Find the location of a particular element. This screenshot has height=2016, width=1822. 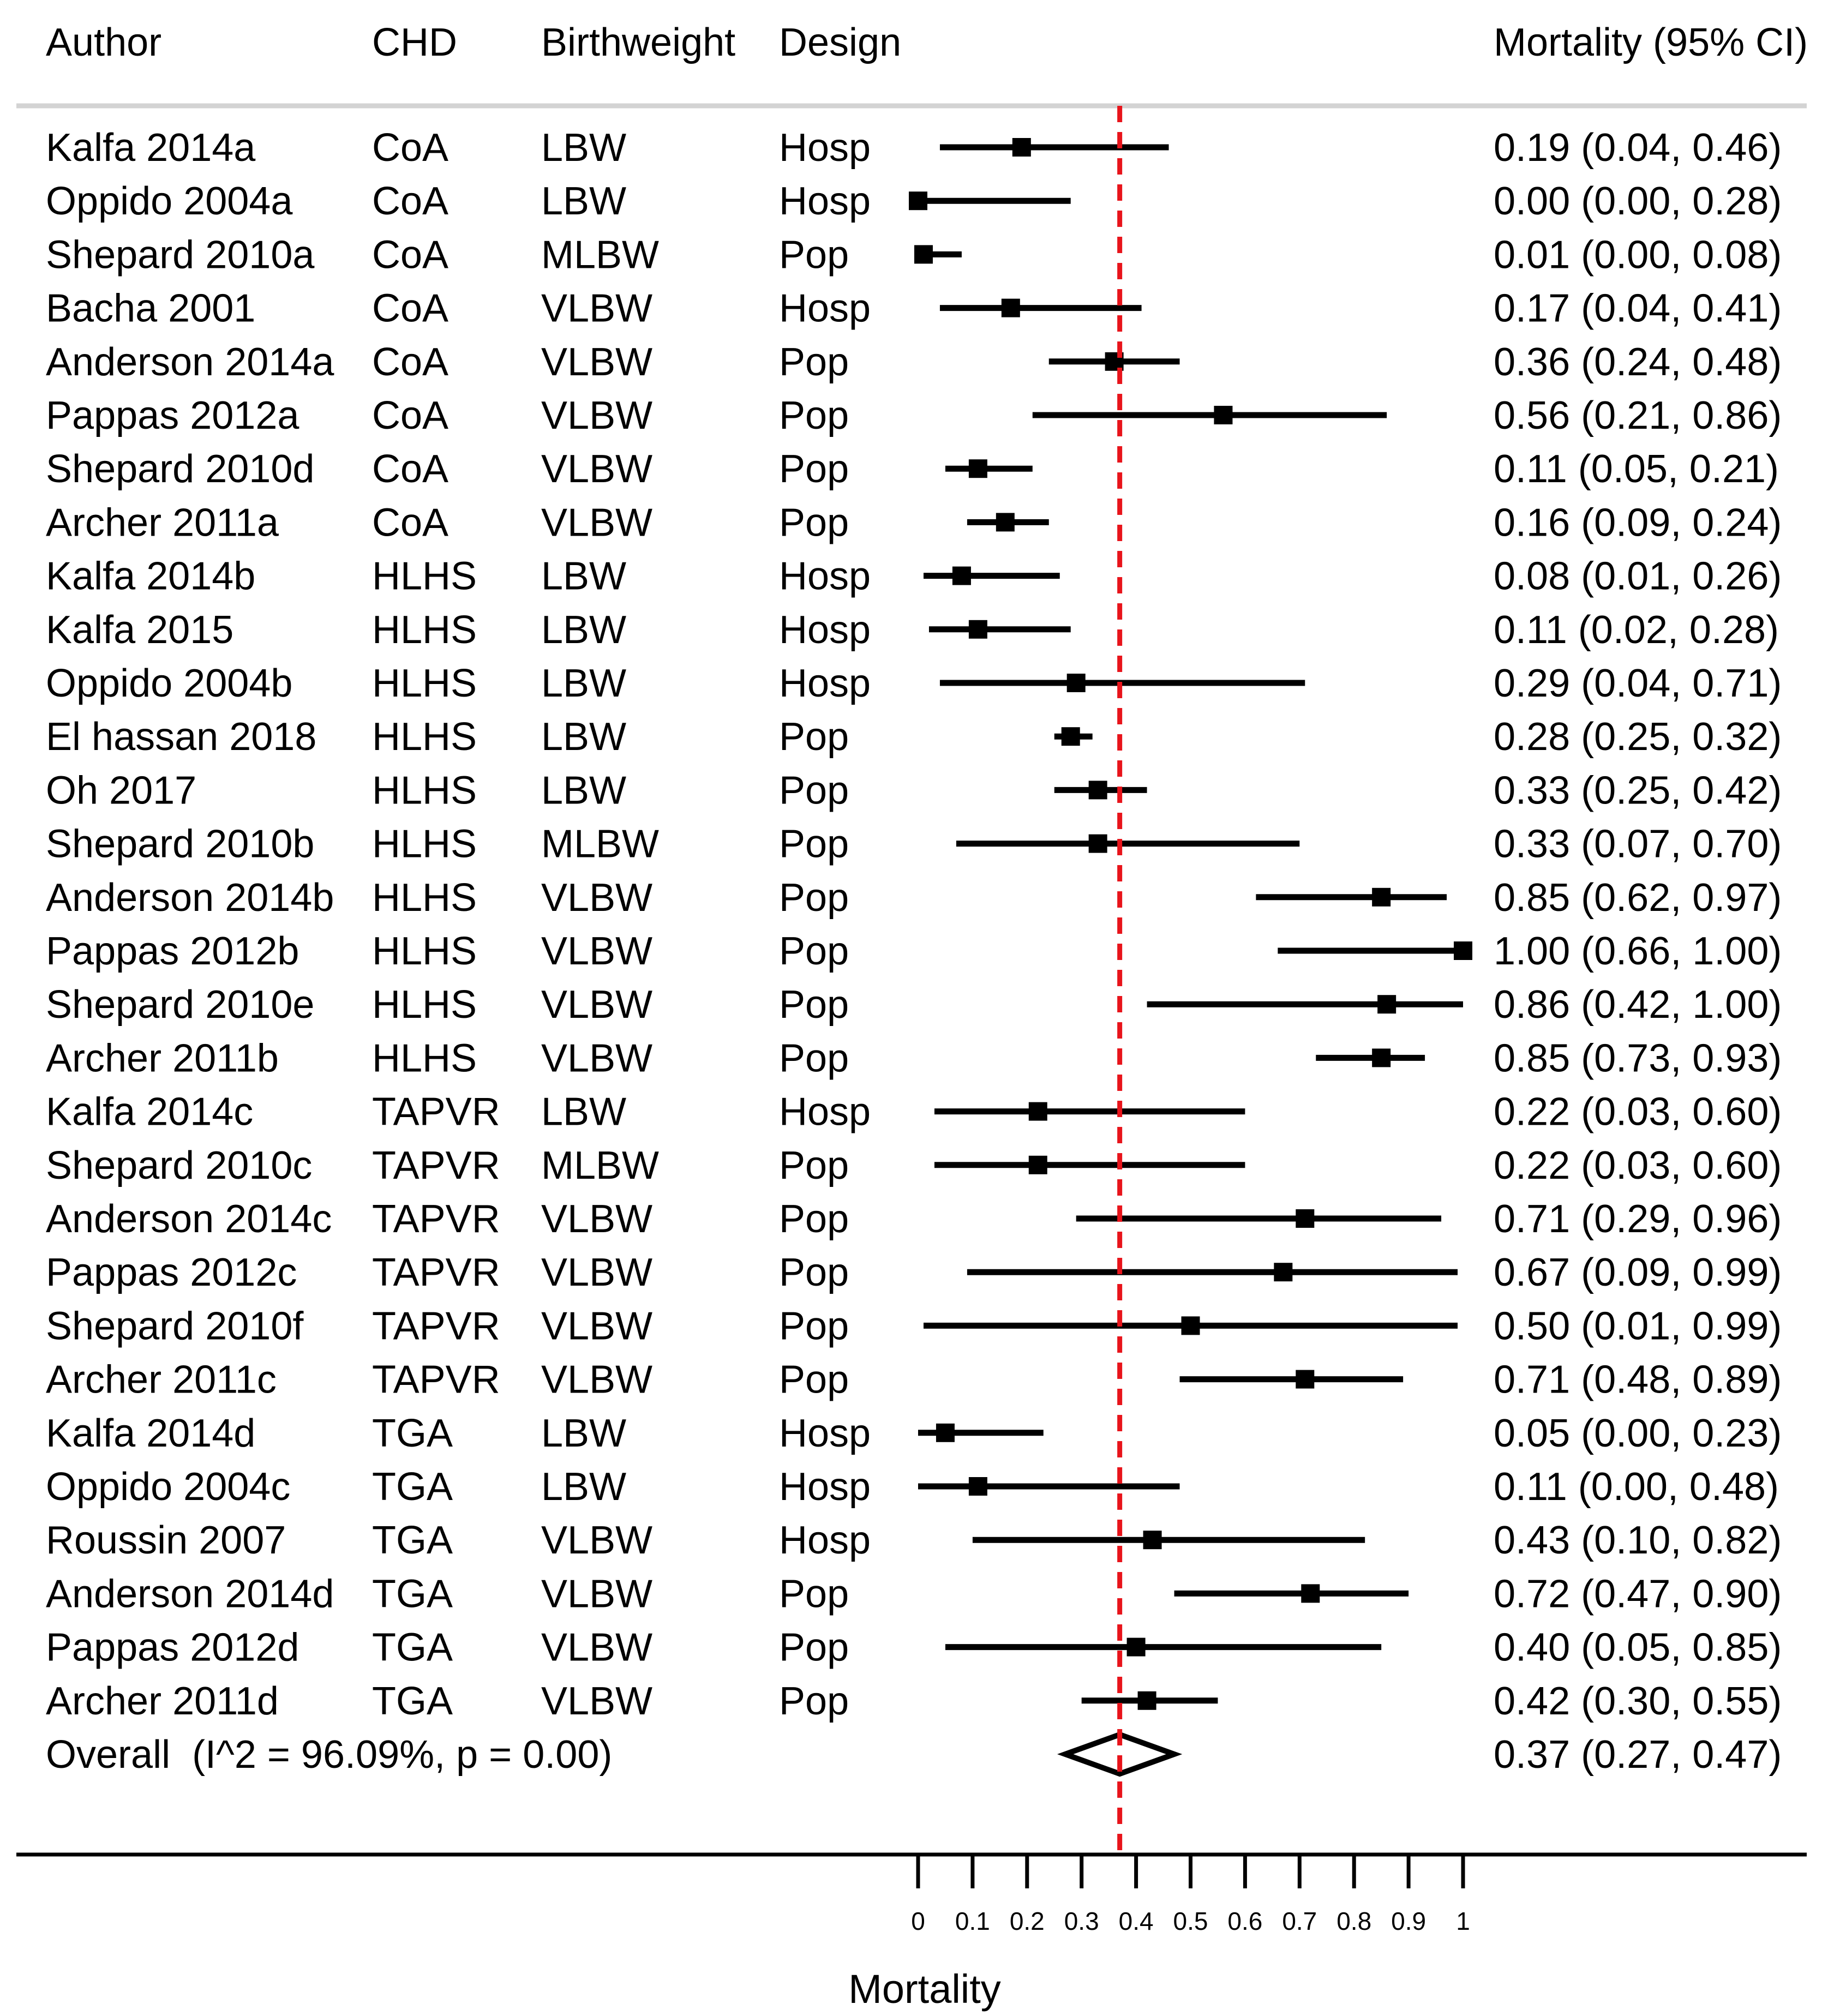

header-author: Author is located at coordinates (103, 42).